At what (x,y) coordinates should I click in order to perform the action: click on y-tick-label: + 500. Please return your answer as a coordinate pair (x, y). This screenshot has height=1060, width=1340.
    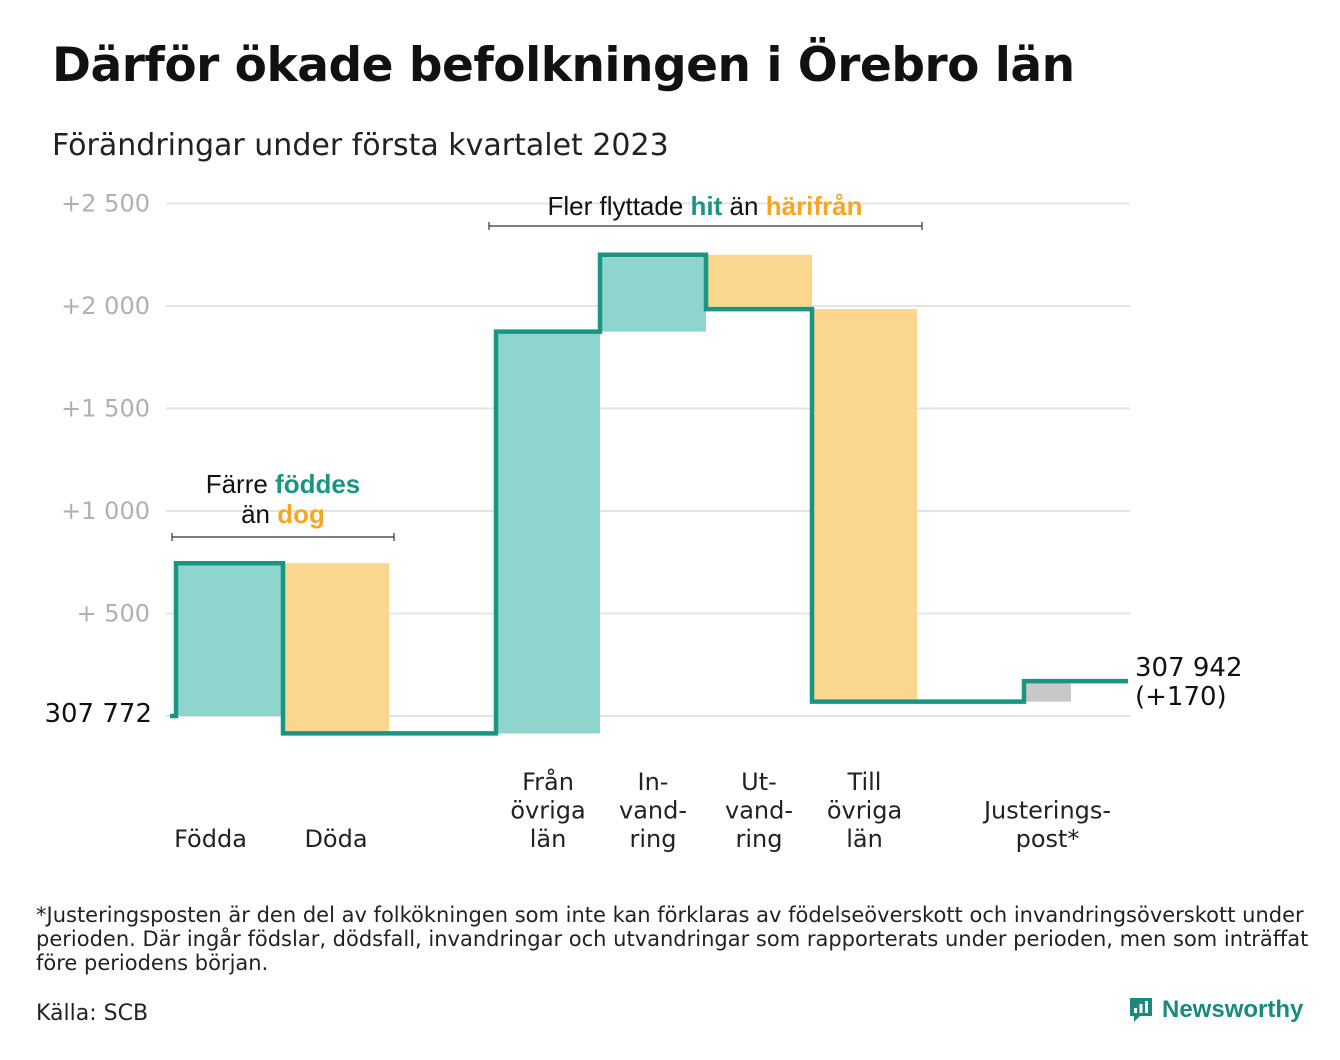
    Looking at the image, I should click on (113, 614).